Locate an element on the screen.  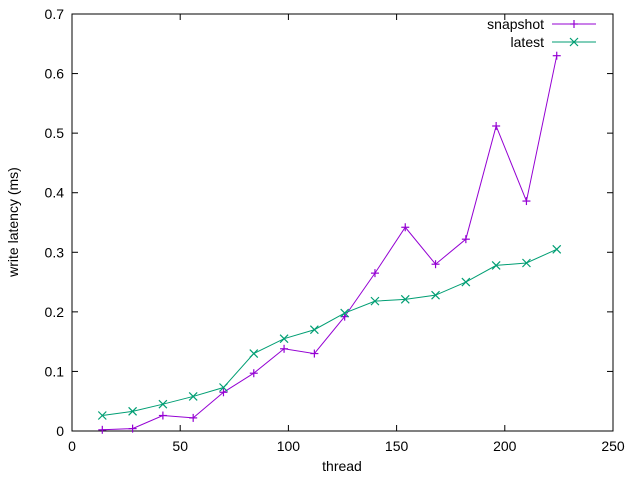
y-tick-label: 0.6 is located at coordinates (55, 74).